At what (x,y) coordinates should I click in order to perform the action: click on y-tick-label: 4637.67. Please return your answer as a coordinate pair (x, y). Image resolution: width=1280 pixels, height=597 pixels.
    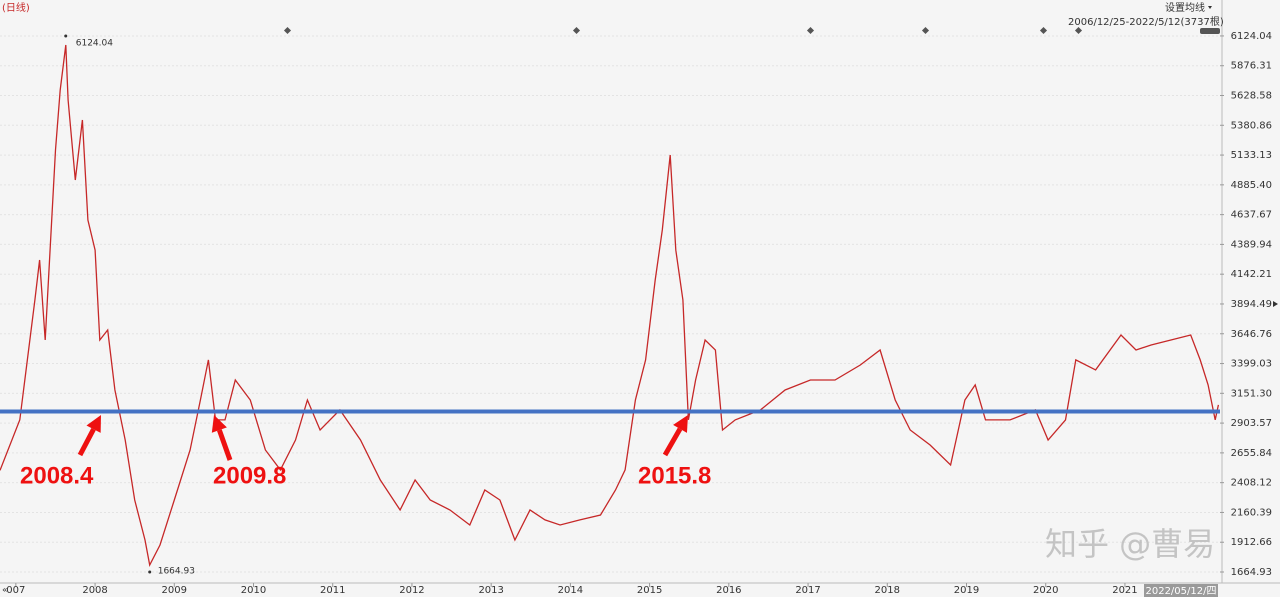
    Looking at the image, I should click on (1251, 215).